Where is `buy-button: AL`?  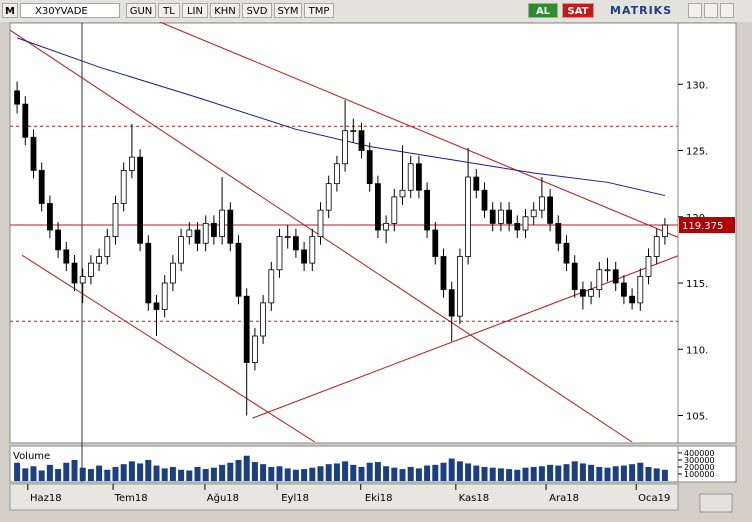 buy-button: AL is located at coordinates (543, 10).